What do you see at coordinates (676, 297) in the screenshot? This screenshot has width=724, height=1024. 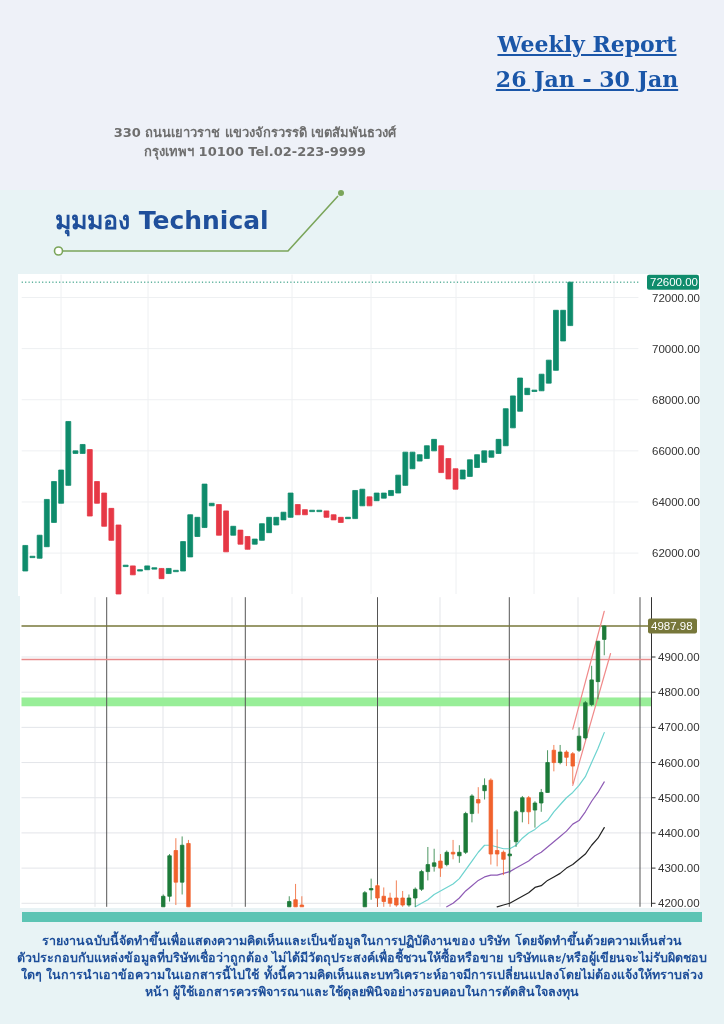 I see `y-tick-label: 72000.00` at bounding box center [676, 297].